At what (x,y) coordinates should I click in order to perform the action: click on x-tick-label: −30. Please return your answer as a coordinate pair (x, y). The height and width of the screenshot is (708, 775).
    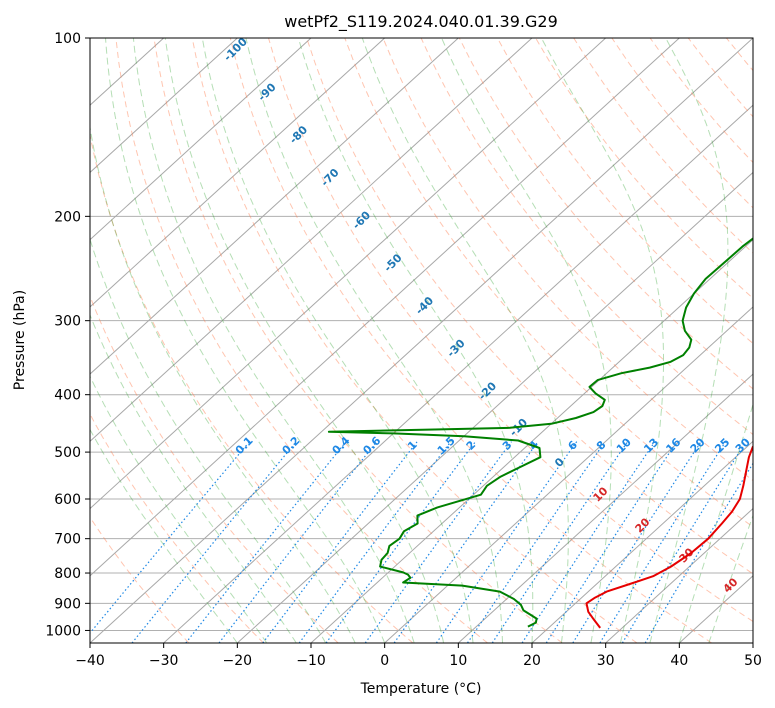
    Looking at the image, I should click on (164, 661).